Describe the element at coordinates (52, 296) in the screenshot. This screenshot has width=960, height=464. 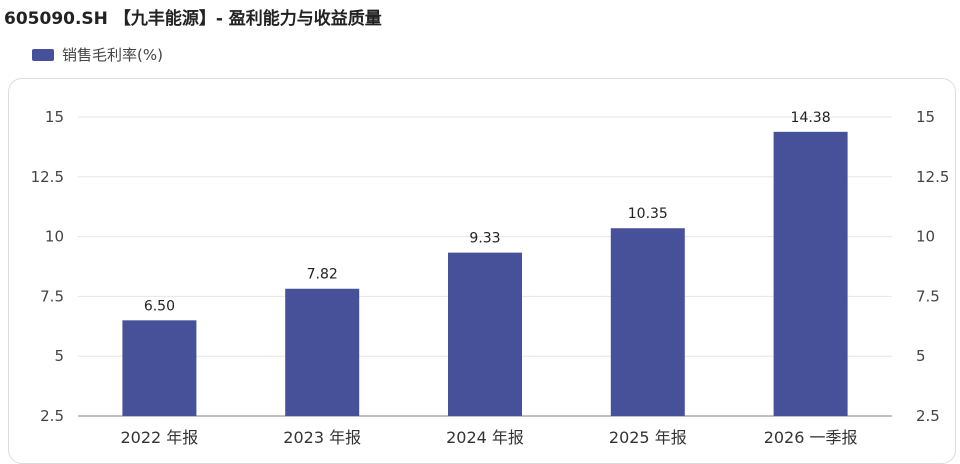
I see `y-tick-label-left: 7.5` at that location.